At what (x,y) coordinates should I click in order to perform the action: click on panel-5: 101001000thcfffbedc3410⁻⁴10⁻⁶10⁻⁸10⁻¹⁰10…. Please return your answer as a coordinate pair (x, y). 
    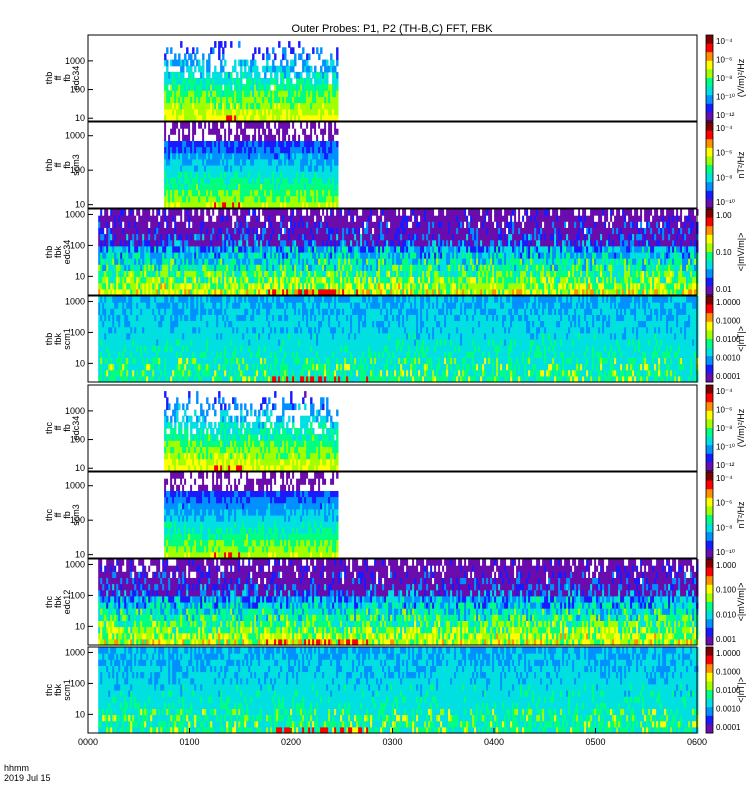
    Looking at the image, I should click on (395, 428).